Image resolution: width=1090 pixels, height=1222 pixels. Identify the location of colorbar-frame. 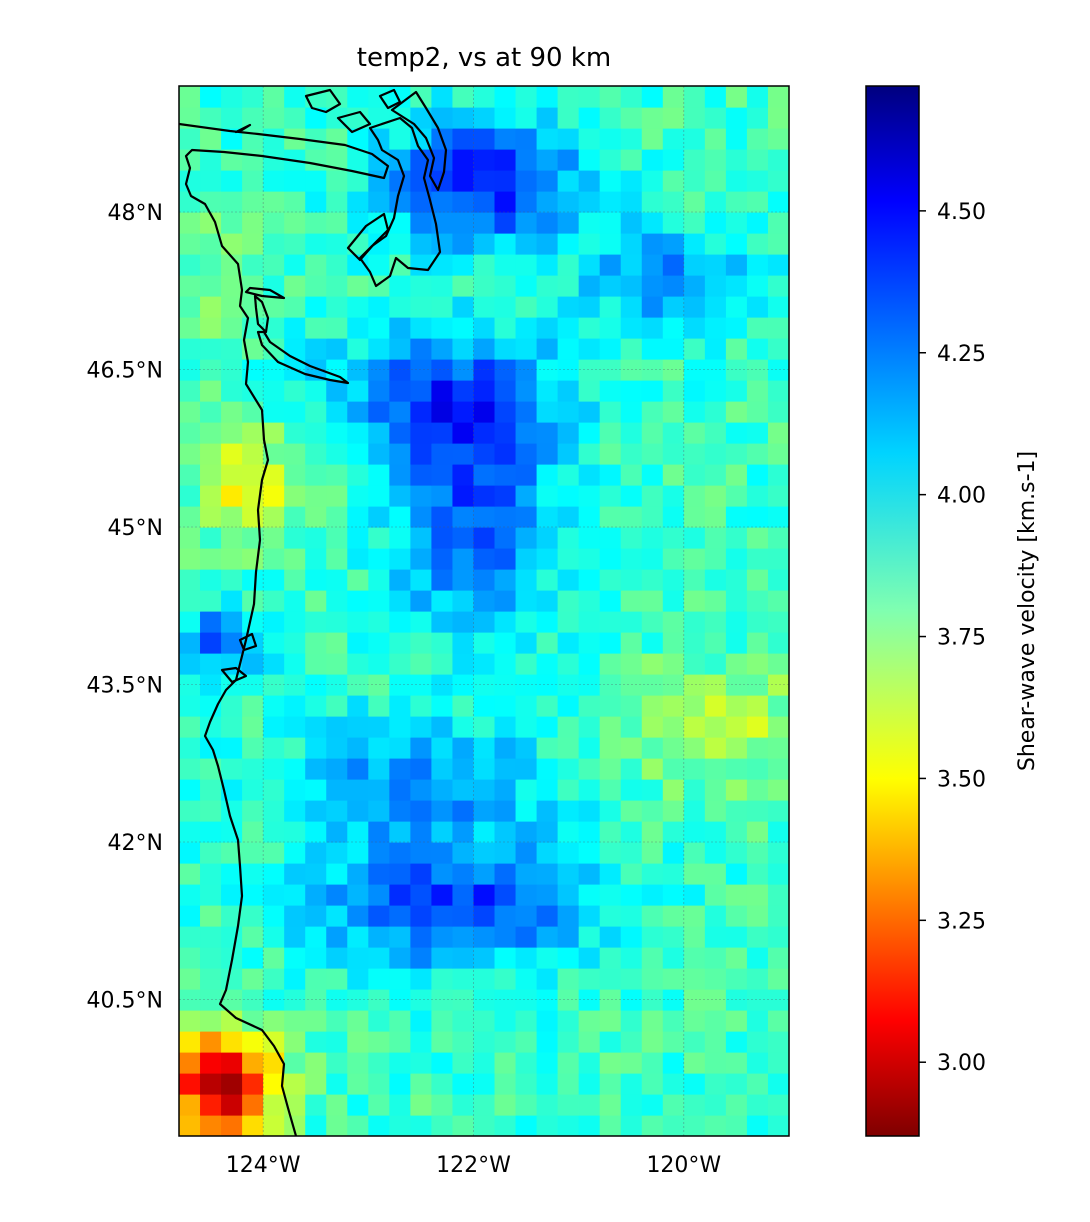
(892, 611).